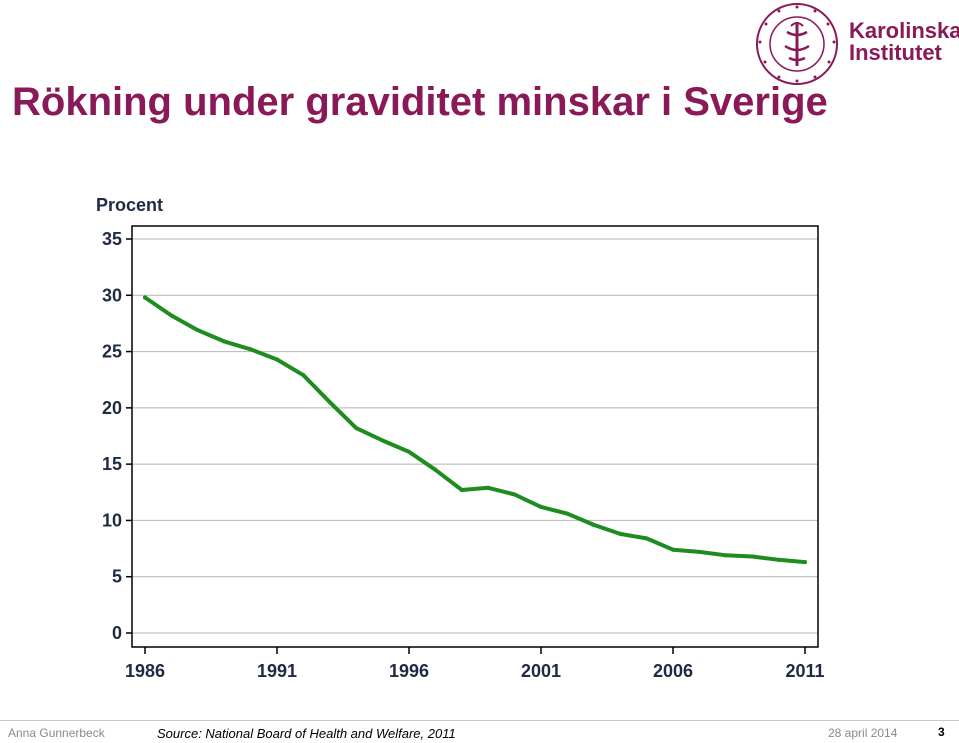 This screenshot has height=743, width=959. I want to click on data-point-1989, so click(224, 341).